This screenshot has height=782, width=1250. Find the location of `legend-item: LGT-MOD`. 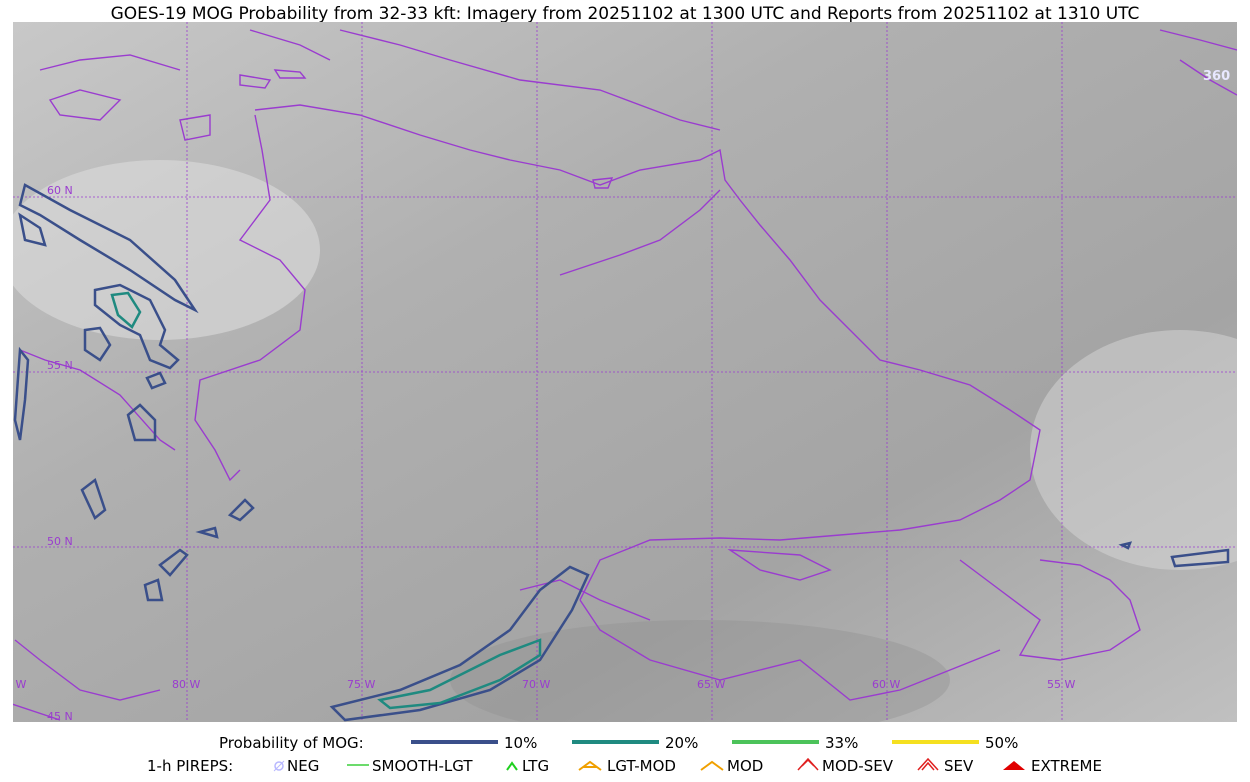

legend-item: LGT-MOD is located at coordinates (641, 766).